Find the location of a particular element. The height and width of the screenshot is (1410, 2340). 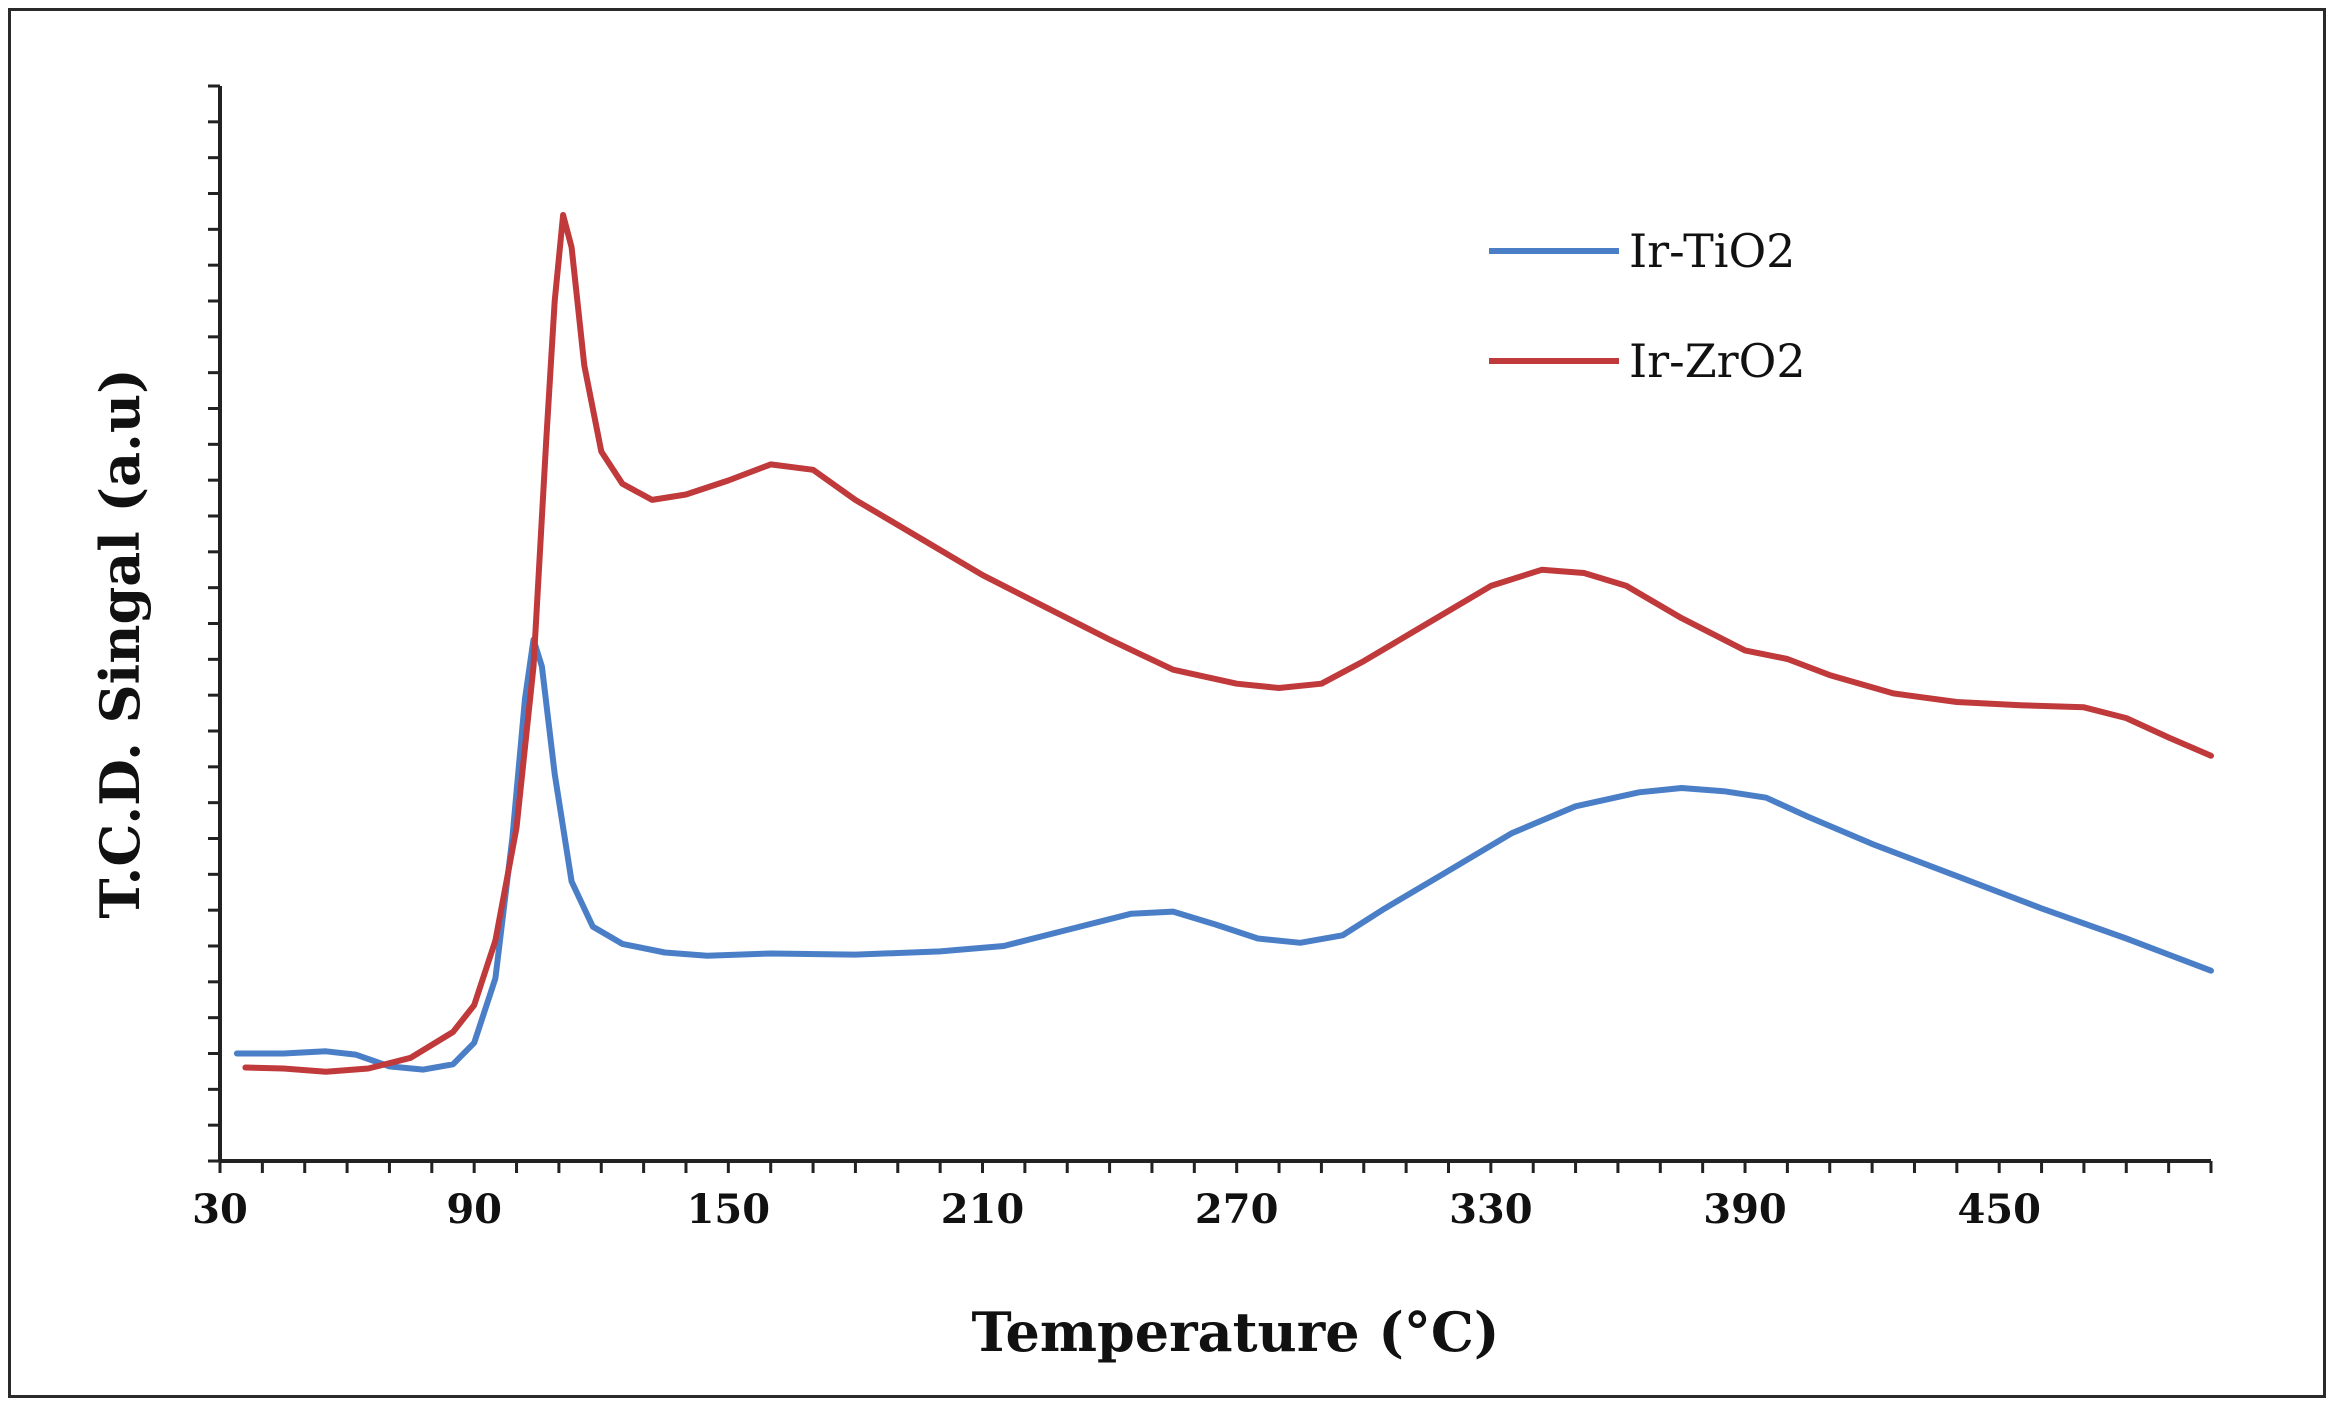

y-axis-title: T.C.D. Singal (a.u) is located at coordinates (120, 643).